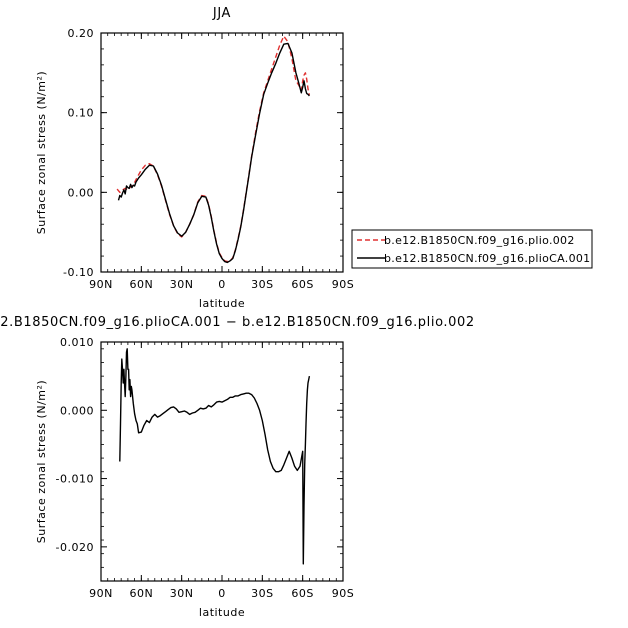 The height and width of the screenshot is (628, 628). What do you see at coordinates (81, 113) in the screenshot?
I see `p1-y-tick-label: 0.10` at bounding box center [81, 113].